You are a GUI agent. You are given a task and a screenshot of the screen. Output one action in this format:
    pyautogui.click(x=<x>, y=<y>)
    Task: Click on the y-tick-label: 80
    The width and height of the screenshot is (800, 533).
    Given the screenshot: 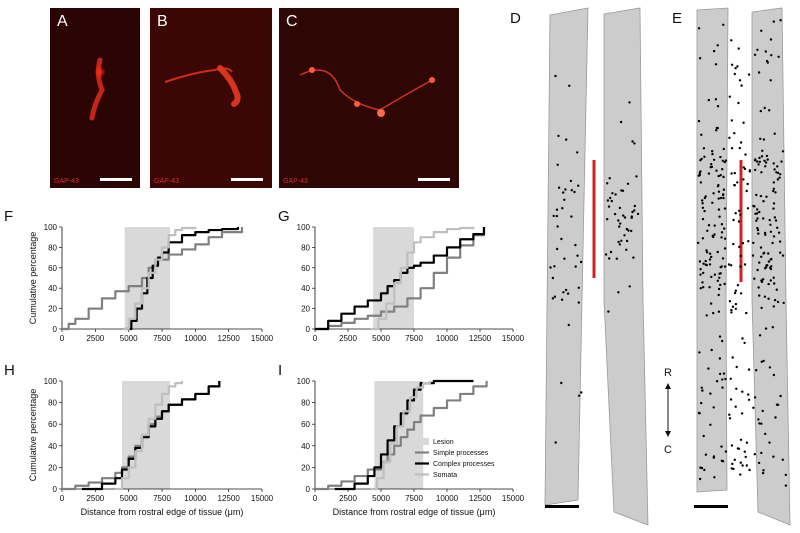 What is the action you would take?
    pyautogui.click(x=52, y=403)
    